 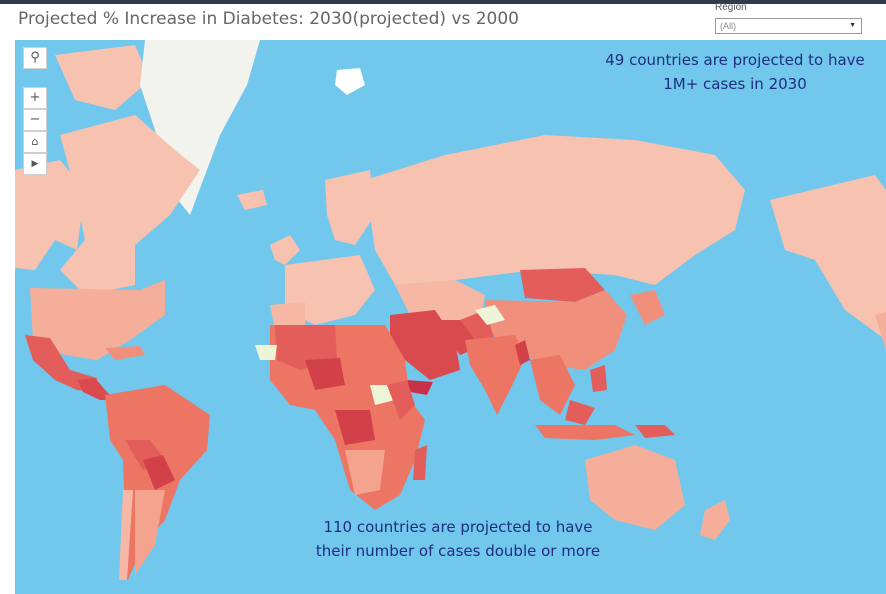 What do you see at coordinates (562, 285) in the screenshot?
I see `country-mongolia` at bounding box center [562, 285].